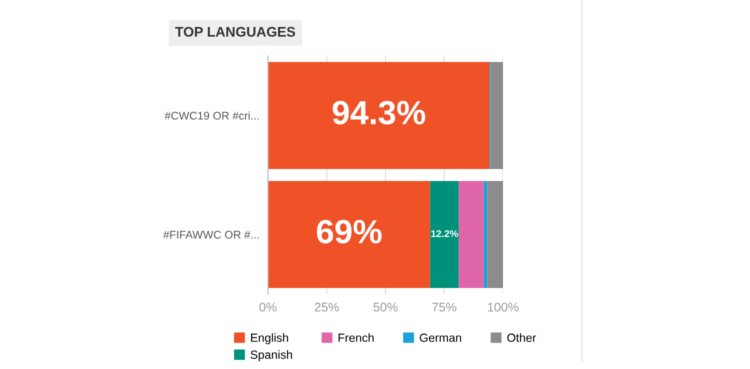  Describe the element at coordinates (268, 307) in the screenshot. I see `x-tick-label: 0%` at that location.